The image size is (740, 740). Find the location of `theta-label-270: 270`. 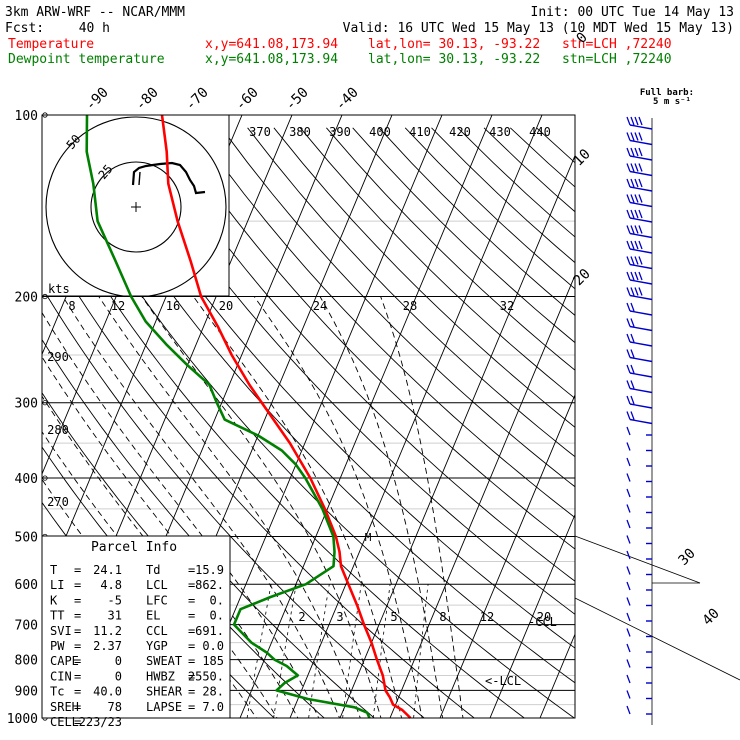

theta-label-270: 270 is located at coordinates (58, 502).